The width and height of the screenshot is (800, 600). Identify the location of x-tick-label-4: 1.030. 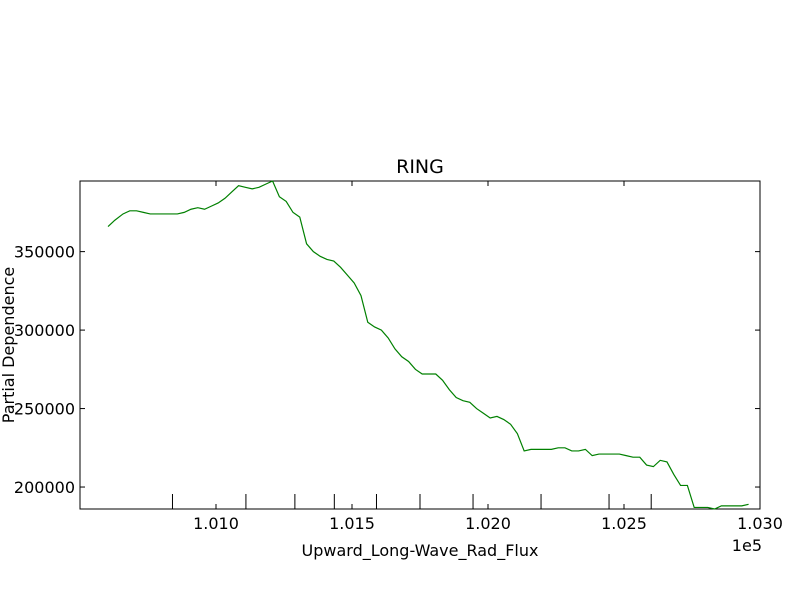
(760, 523).